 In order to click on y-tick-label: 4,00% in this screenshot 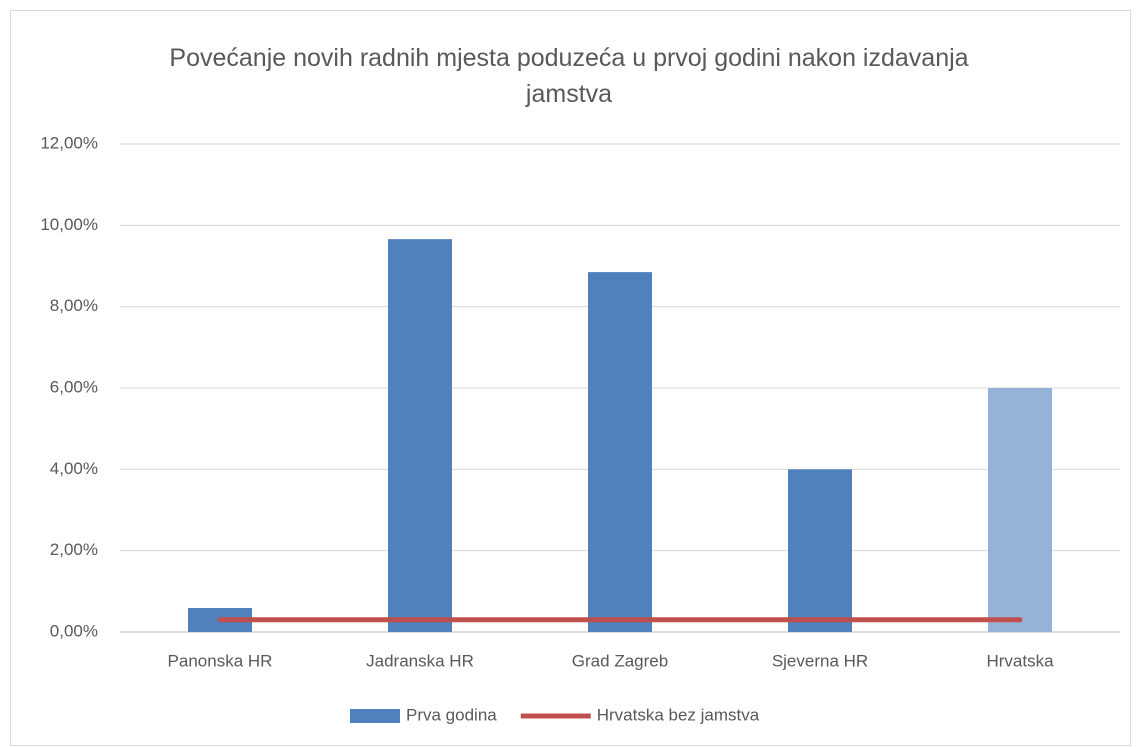, I will do `click(74, 468)`.